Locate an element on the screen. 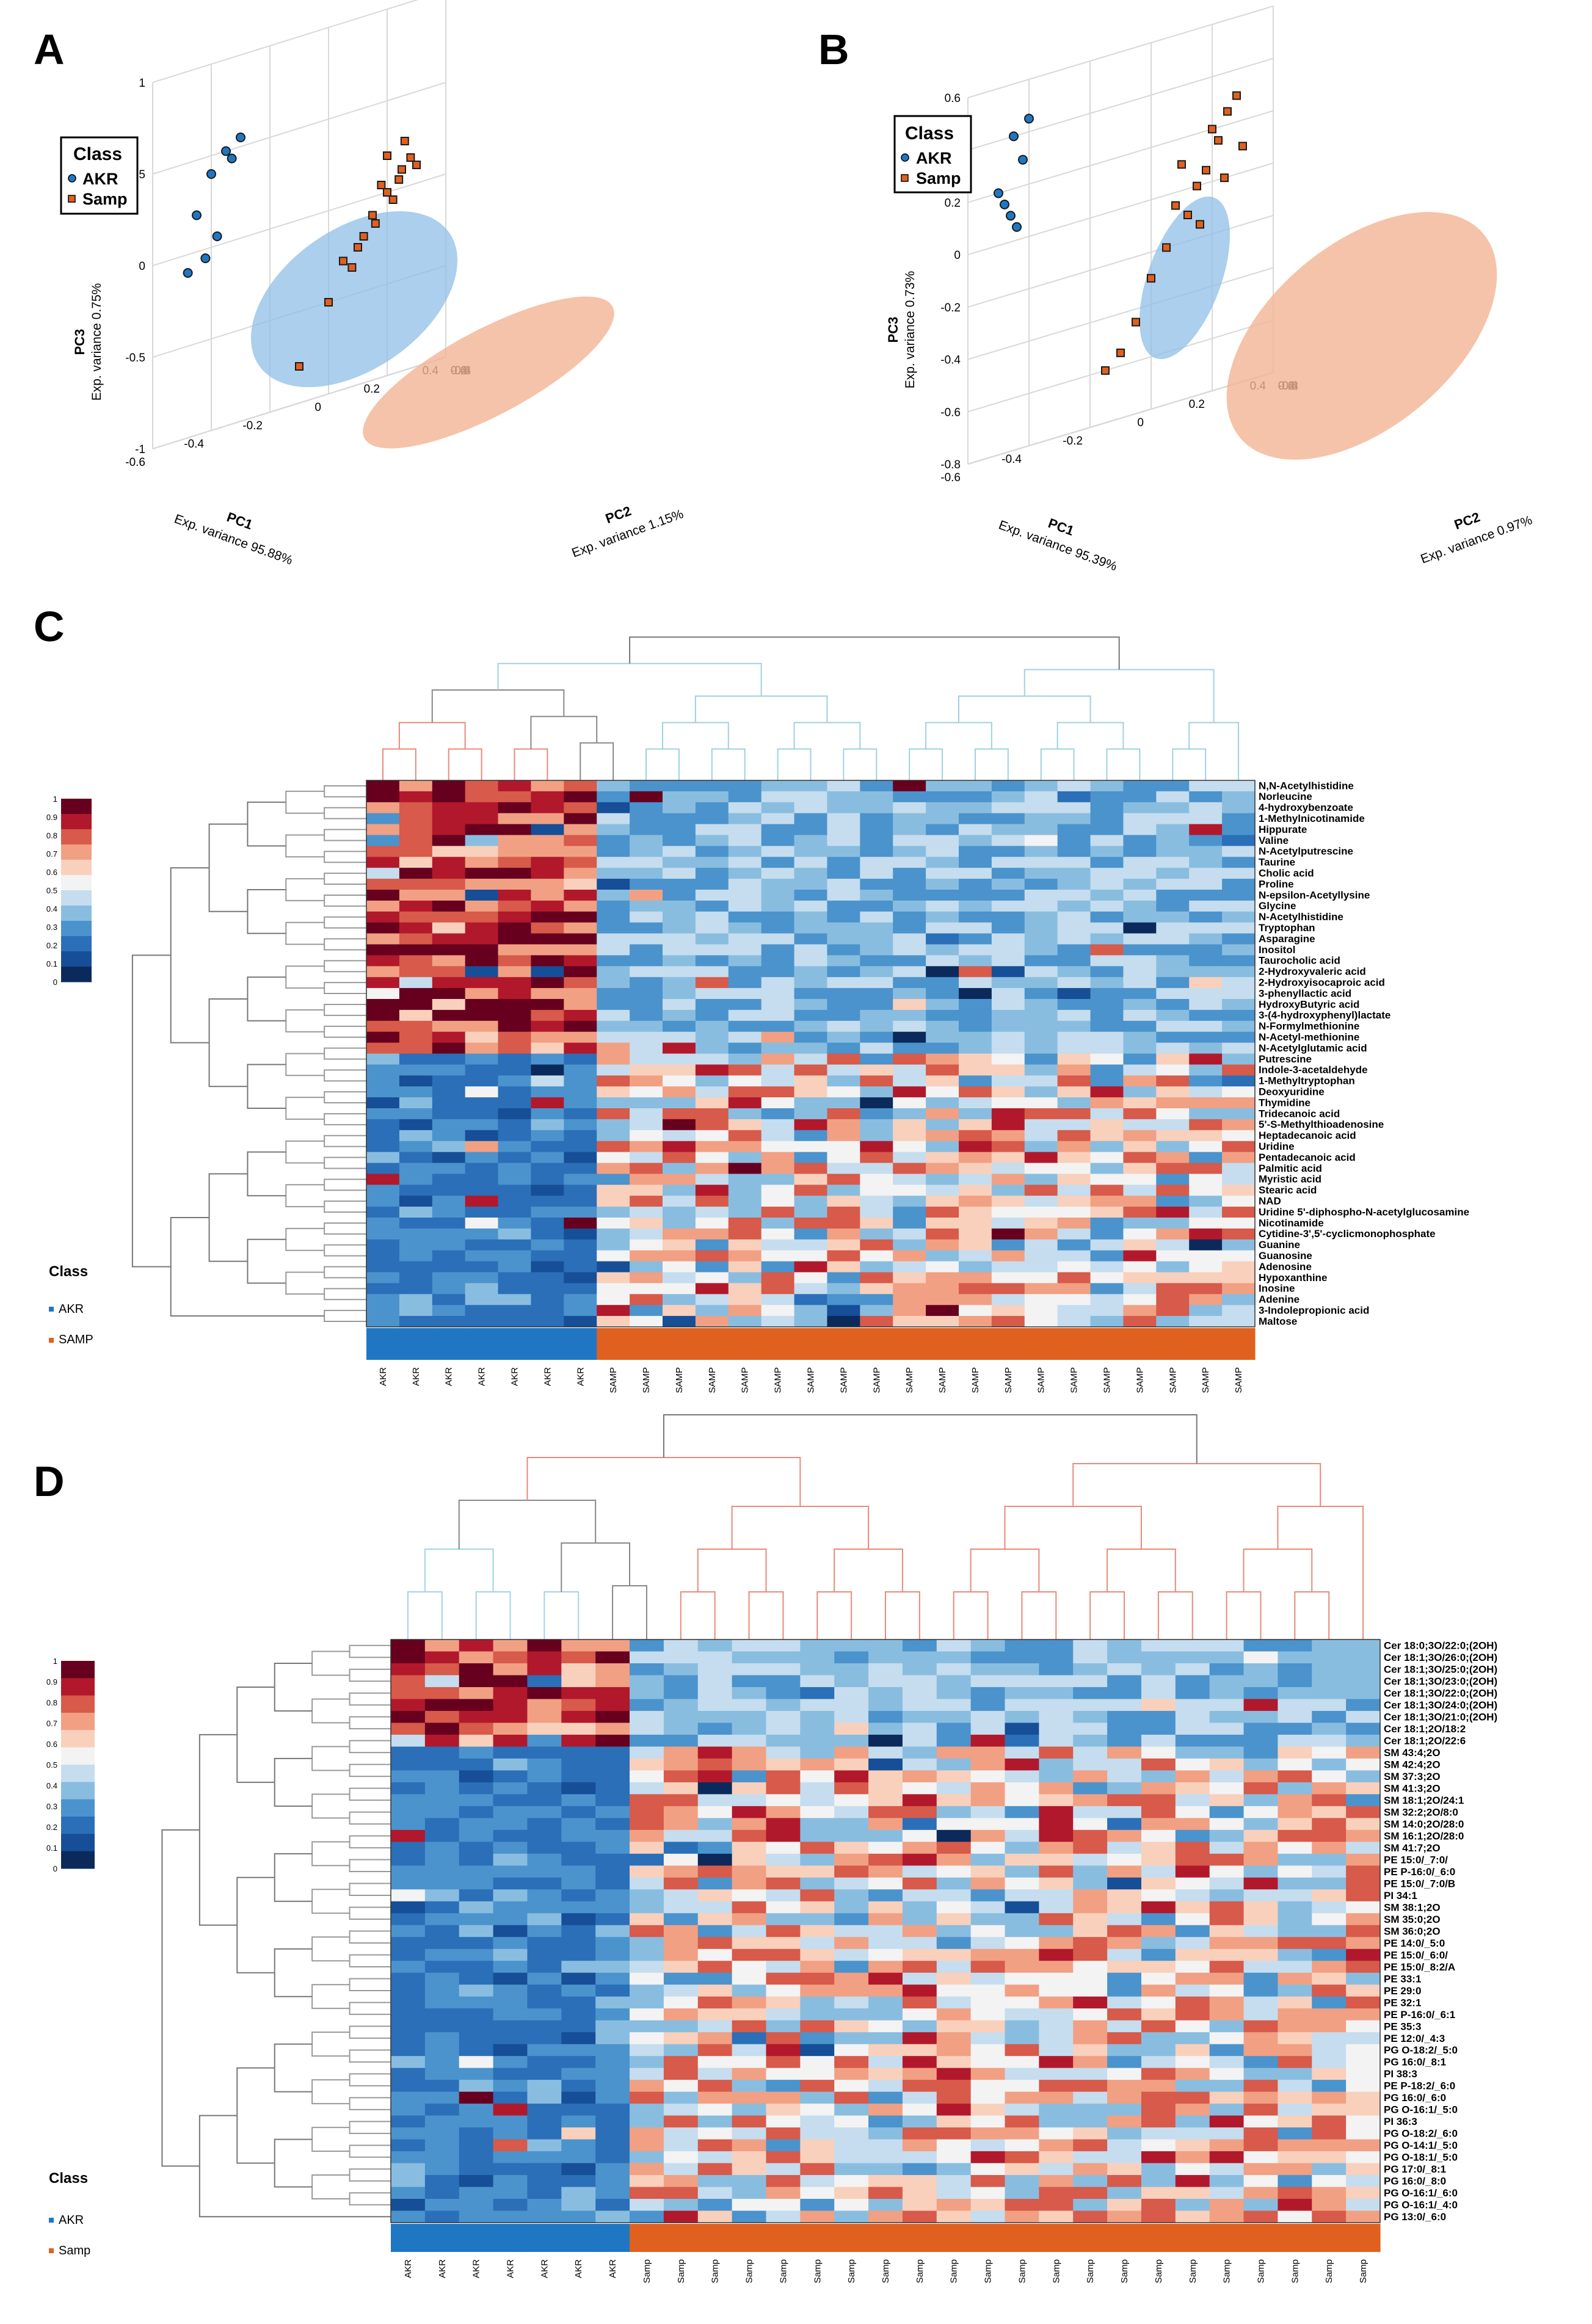 The width and height of the screenshot is (1592, 2324). heatmap-column-label: Samp is located at coordinates (1022, 2271).